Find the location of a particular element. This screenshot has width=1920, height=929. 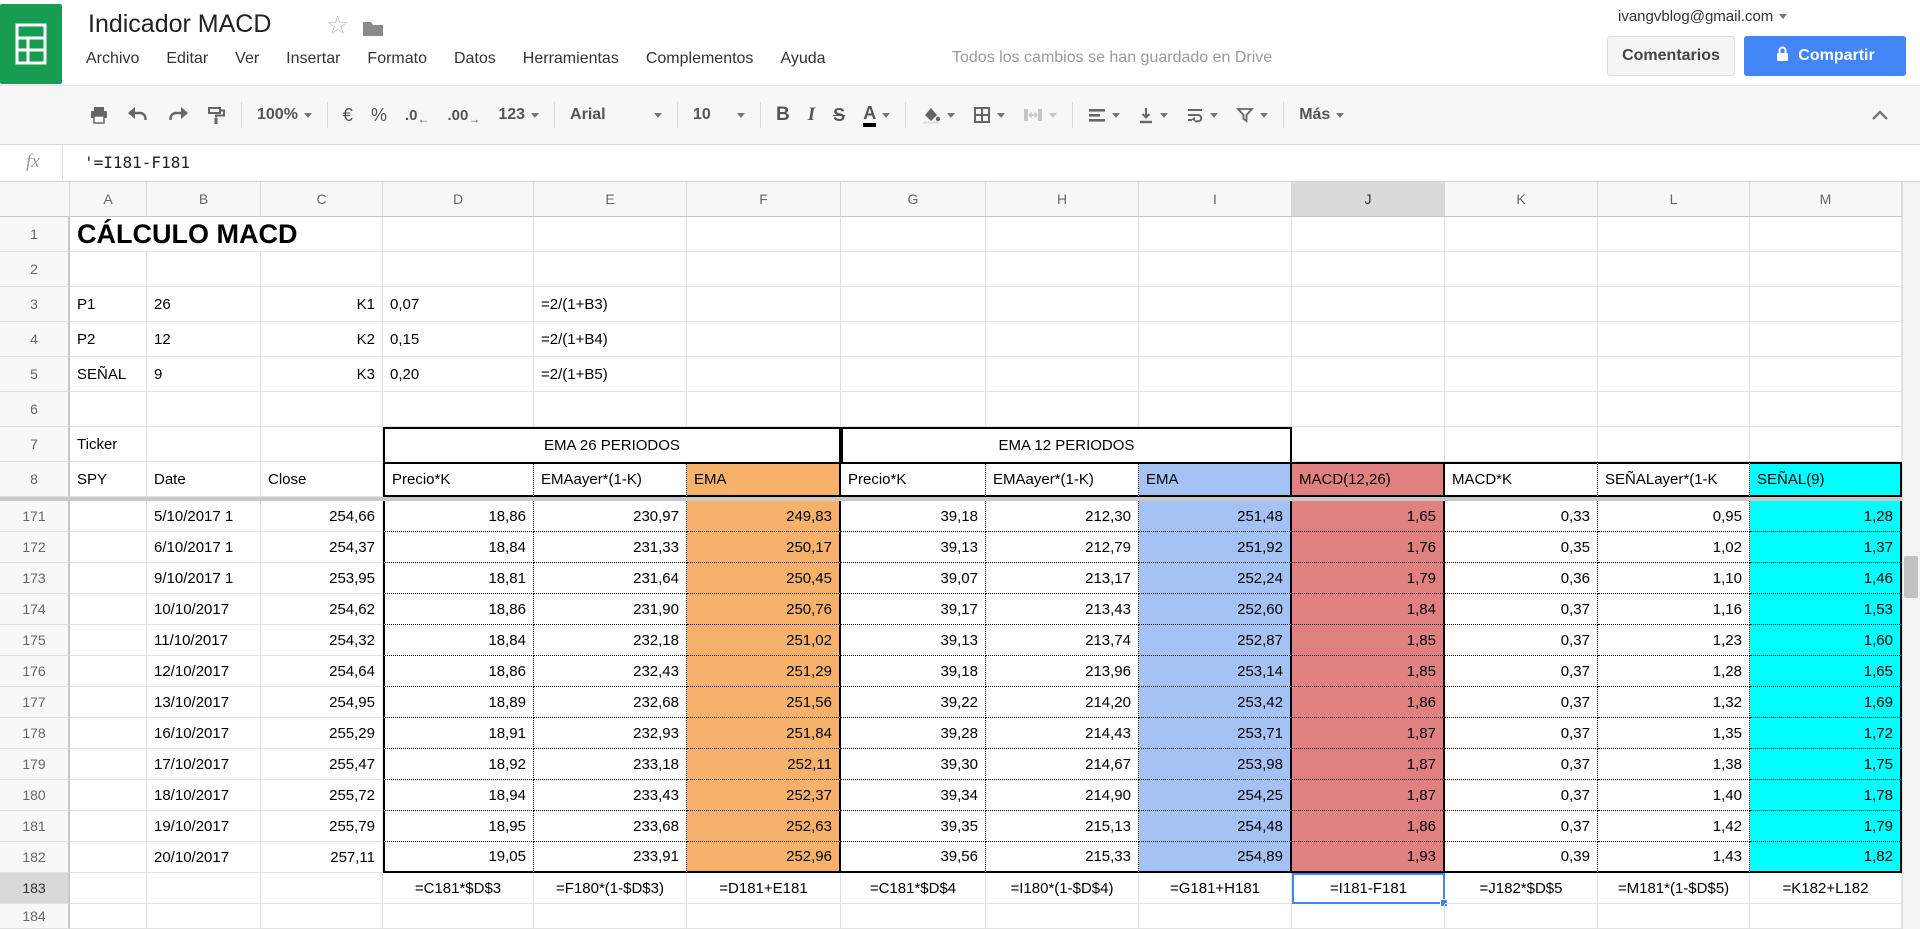

cell-M171: 1,28 is located at coordinates (1826, 516).